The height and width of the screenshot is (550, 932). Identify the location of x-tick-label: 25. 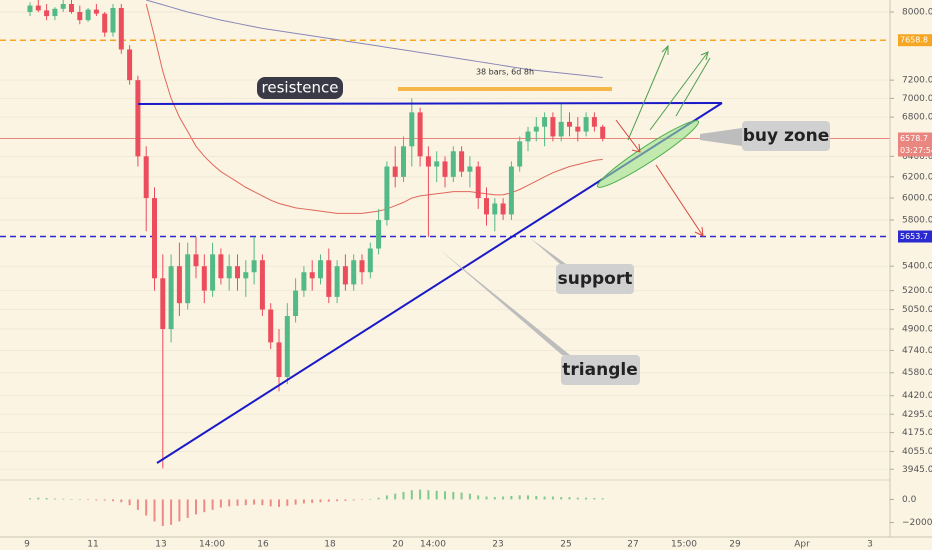
(565, 545).